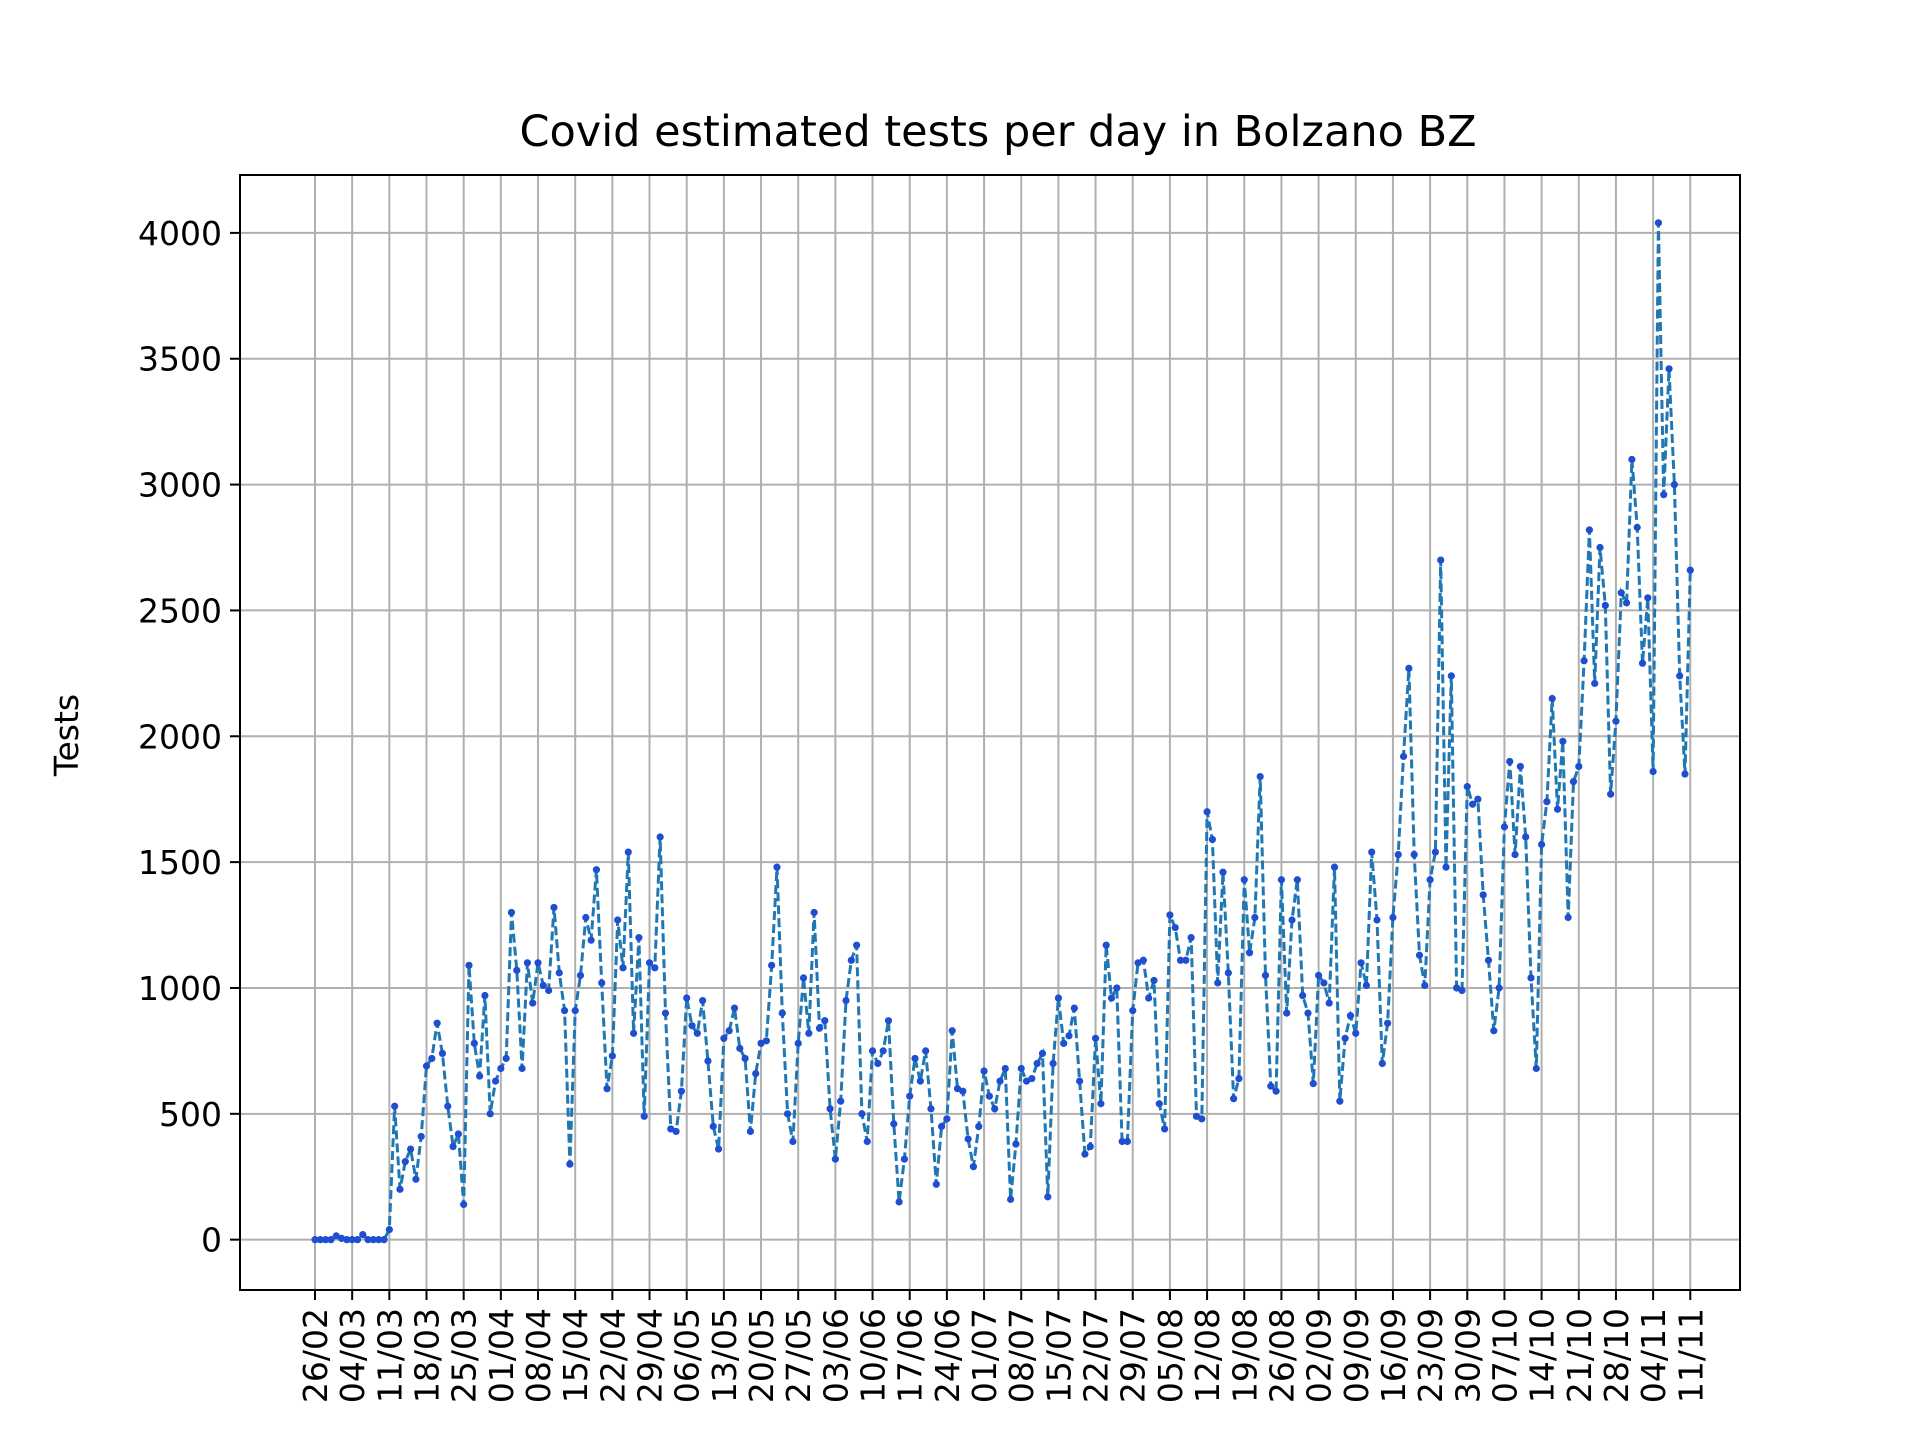 This screenshot has width=1920, height=1440. What do you see at coordinates (352, 1355) in the screenshot?
I see `x-tick-label: 04/03` at bounding box center [352, 1355].